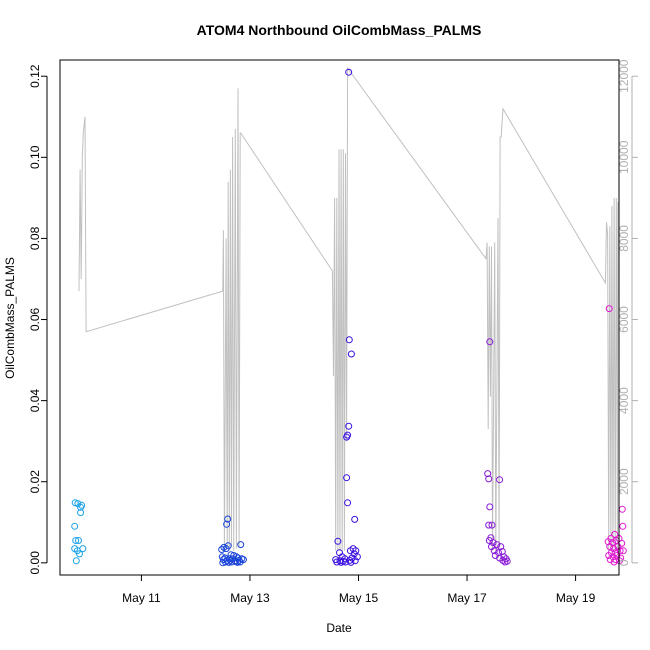  What do you see at coordinates (35, 238) in the screenshot?
I see `y-tick-label: 0.08` at bounding box center [35, 238].